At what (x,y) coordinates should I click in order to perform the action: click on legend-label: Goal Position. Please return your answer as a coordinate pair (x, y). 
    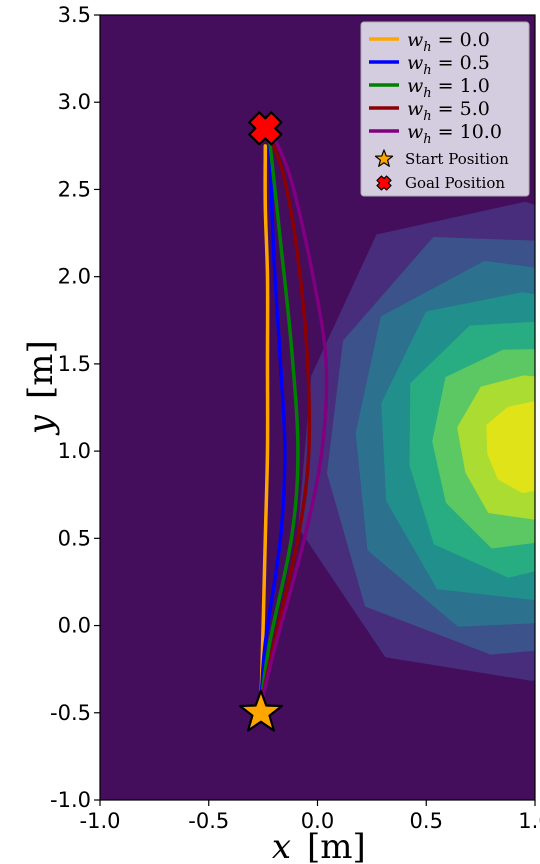
    Looking at the image, I should click on (455, 183).